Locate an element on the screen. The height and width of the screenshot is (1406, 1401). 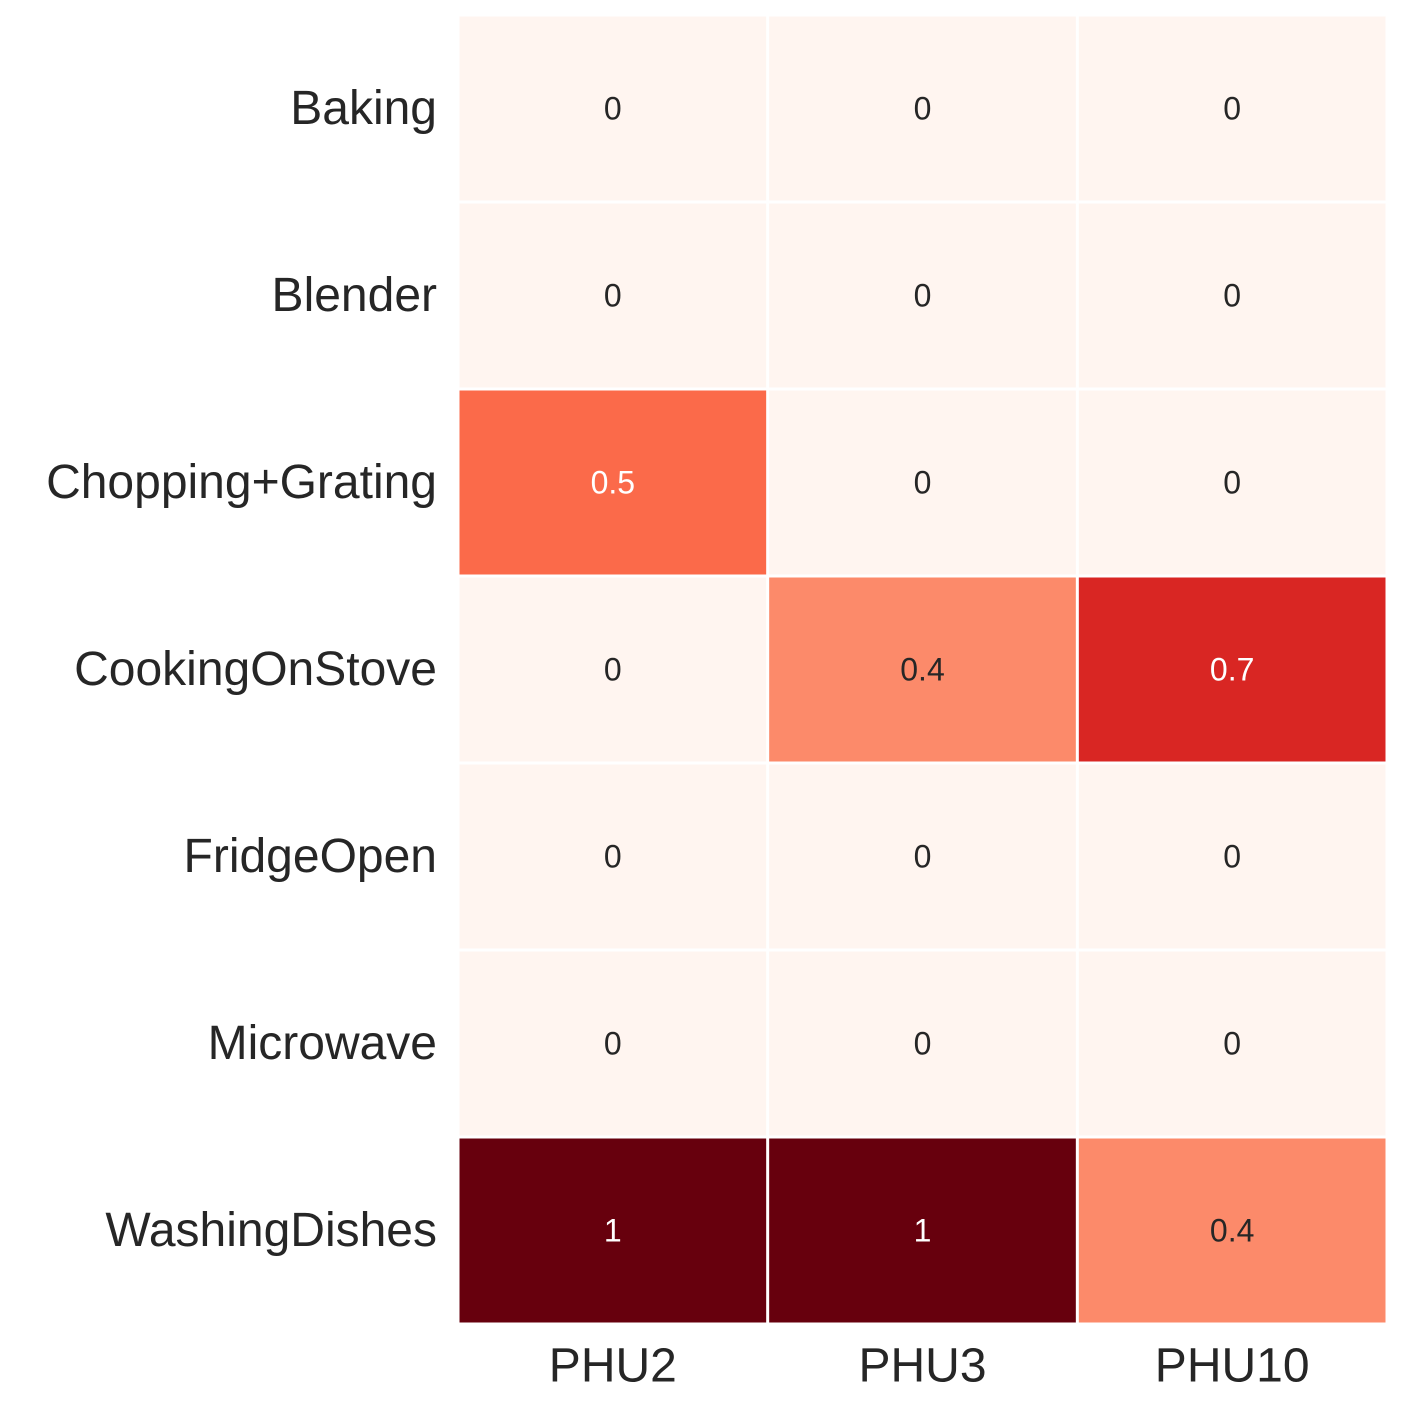
x-axis-tick-labels: PHU2 PHU3 PHU10 is located at coordinates (929, 1366).